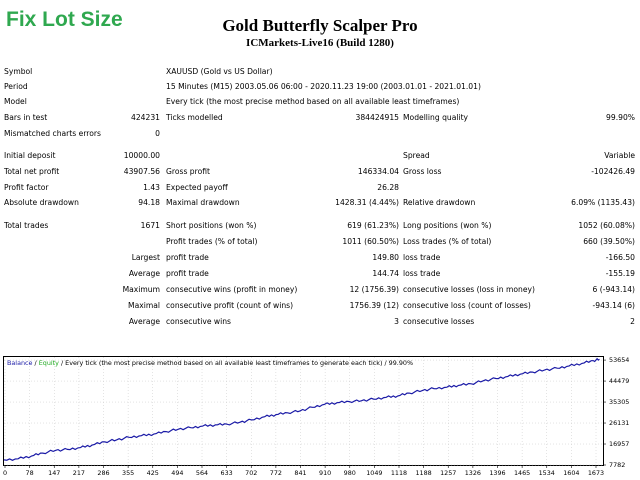 Image resolution: width=640 pixels, height=480 pixels. I want to click on mismatch-value: 0, so click(157, 133).